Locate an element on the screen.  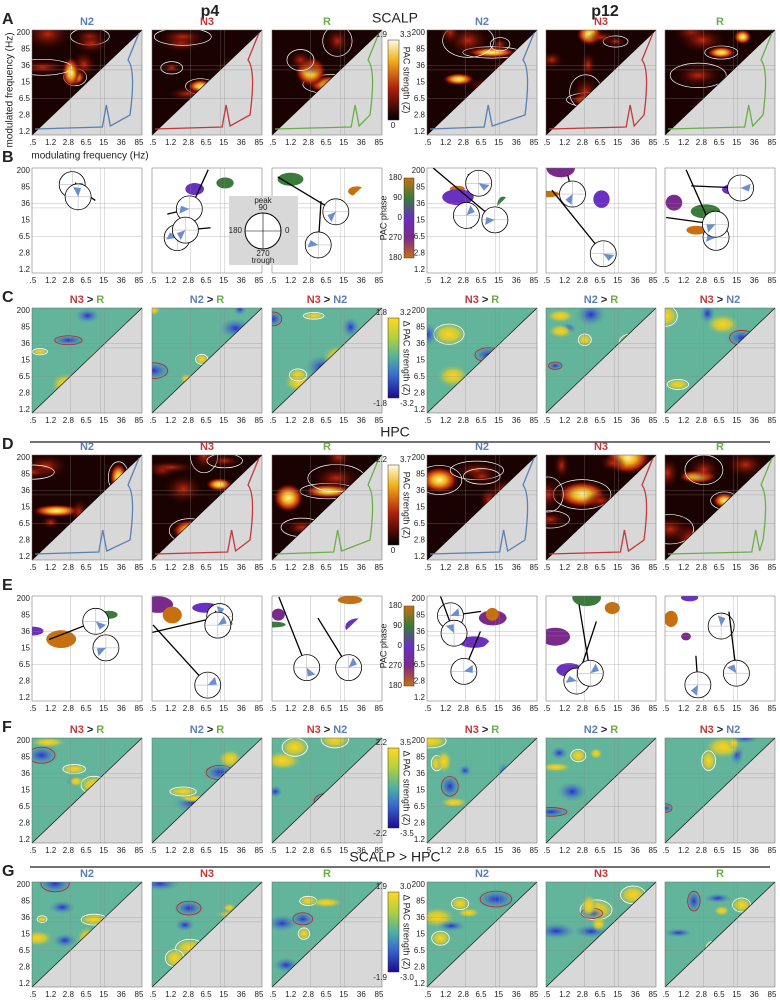
colorbar-tick: 270 is located at coordinates (396, 665).